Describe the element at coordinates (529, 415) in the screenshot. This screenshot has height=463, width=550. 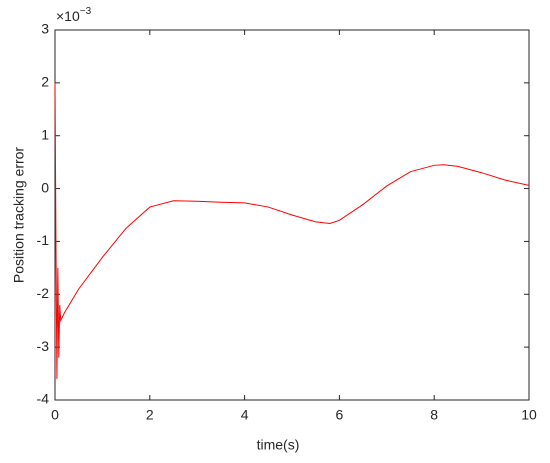
I see `x-tick-label: 10` at that location.